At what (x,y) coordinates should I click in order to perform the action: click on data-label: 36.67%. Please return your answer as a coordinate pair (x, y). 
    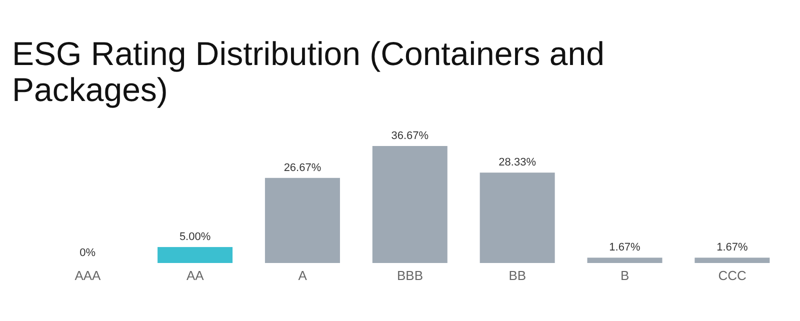
    Looking at the image, I should click on (410, 136).